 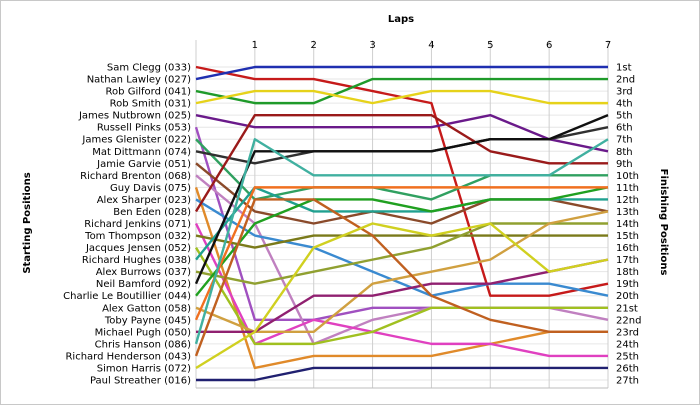 I want to click on starting-position-label: Michael Pugh (050), so click(x=143, y=332).